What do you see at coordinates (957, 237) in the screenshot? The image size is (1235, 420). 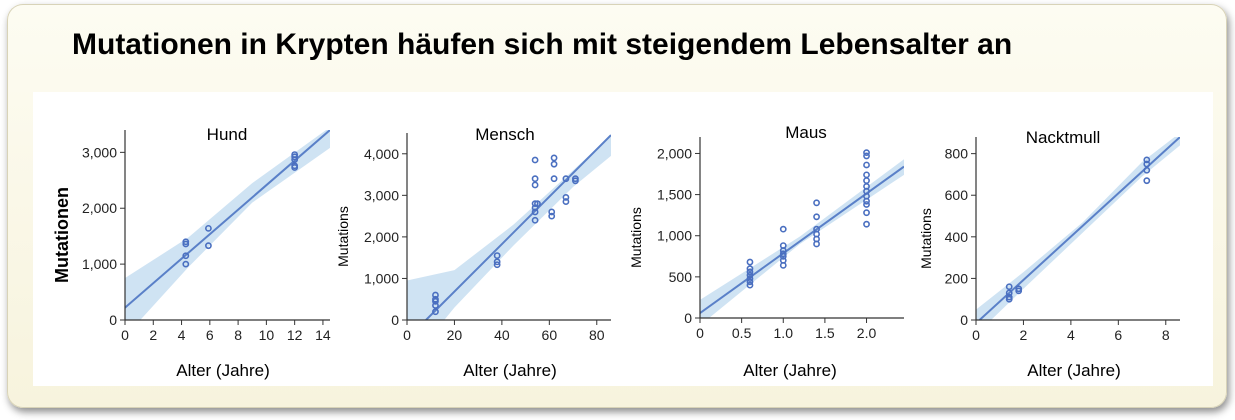 I see `y-tick-label: 400` at bounding box center [957, 237].